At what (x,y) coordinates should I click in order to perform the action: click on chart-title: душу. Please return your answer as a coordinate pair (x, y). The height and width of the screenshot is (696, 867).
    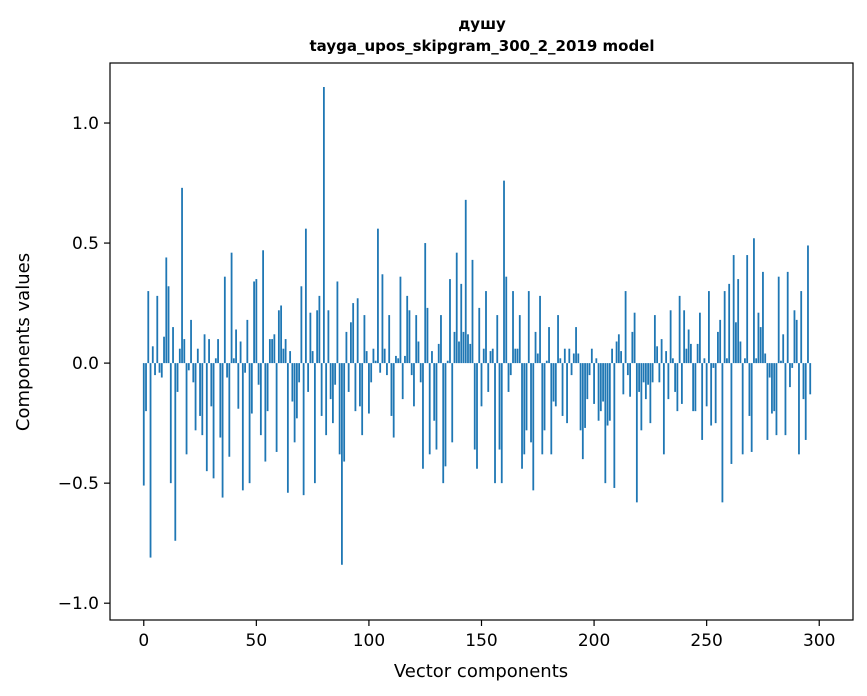
    Looking at the image, I should click on (482, 24).